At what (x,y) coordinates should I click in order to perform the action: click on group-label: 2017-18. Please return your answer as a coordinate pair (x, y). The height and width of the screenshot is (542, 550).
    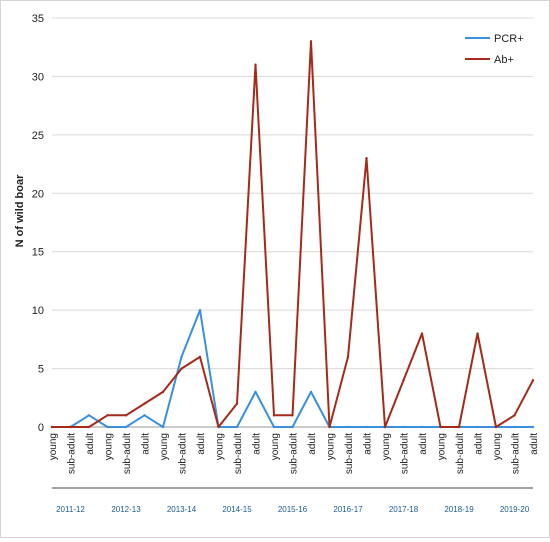
    Looking at the image, I should click on (404, 509).